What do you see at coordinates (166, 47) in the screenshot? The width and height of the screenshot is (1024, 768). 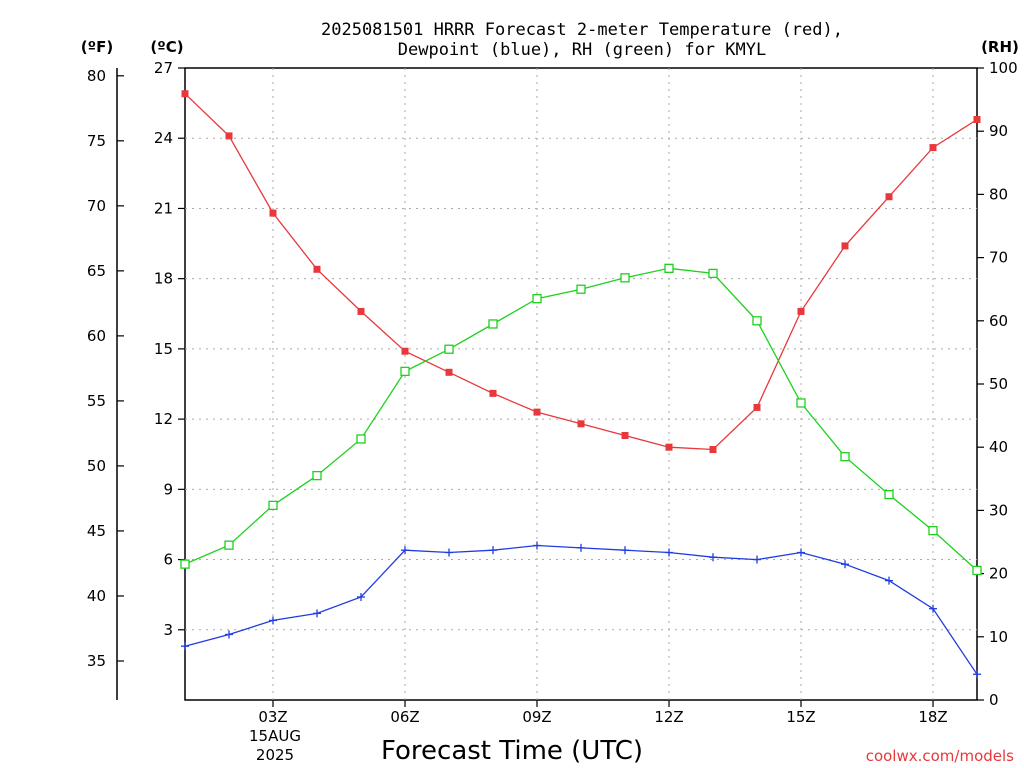 I see `celsius-unit-label: (ºC)` at bounding box center [166, 47].